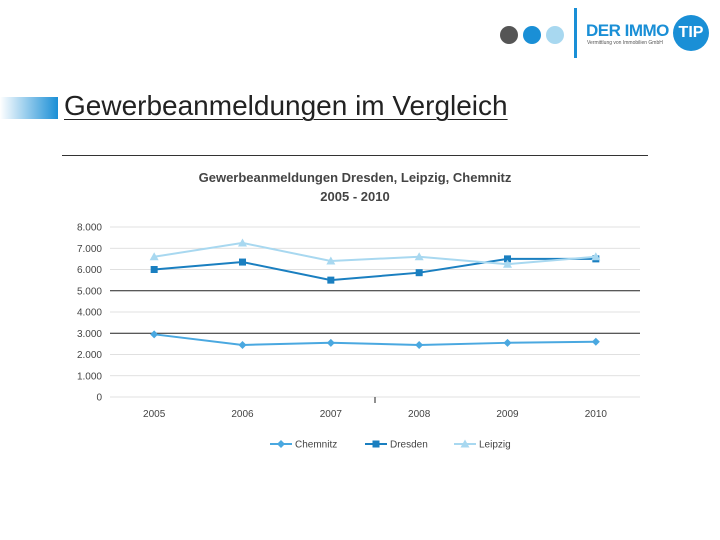 The image size is (720, 540). Describe the element at coordinates (154, 414) in the screenshot. I see `x-tick-label: 2005` at that location.